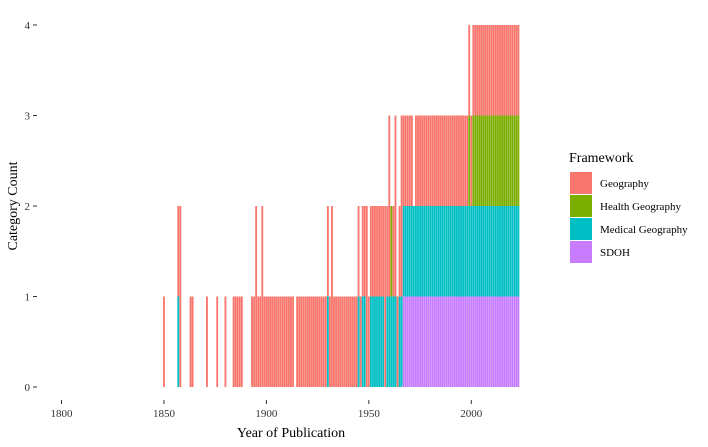 Image resolution: width=708 pixels, height=447 pixels. What do you see at coordinates (28, 26) in the screenshot?
I see `y-tick-label: 4` at bounding box center [28, 26].